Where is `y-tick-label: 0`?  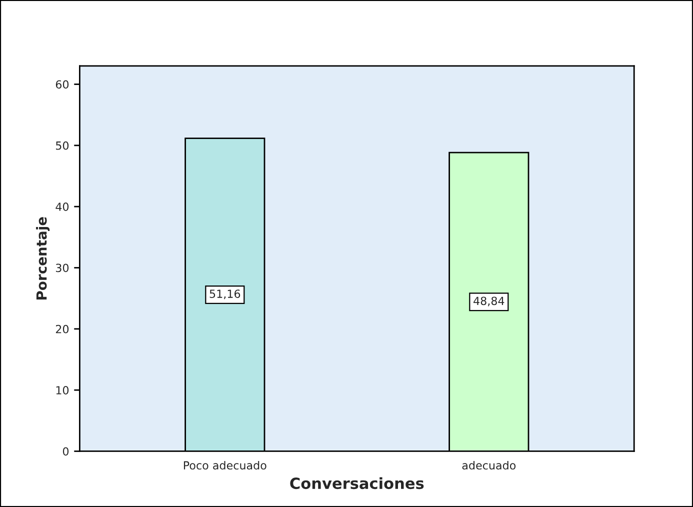
y-tick-label: 0 is located at coordinates (65, 451).